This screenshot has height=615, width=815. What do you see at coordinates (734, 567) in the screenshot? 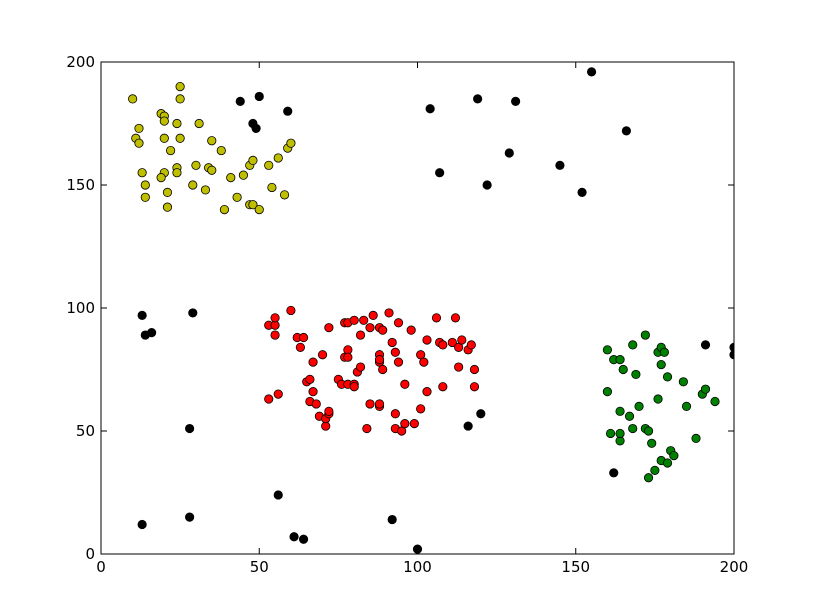
I see `x-tick-label: 200` at bounding box center [734, 567].